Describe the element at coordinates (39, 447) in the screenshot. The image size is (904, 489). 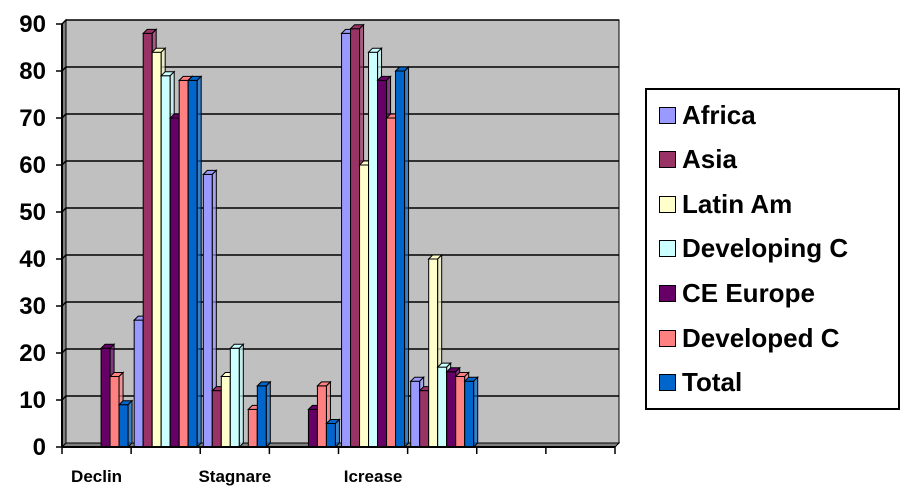
I see `y-tick-label: 0` at that location.